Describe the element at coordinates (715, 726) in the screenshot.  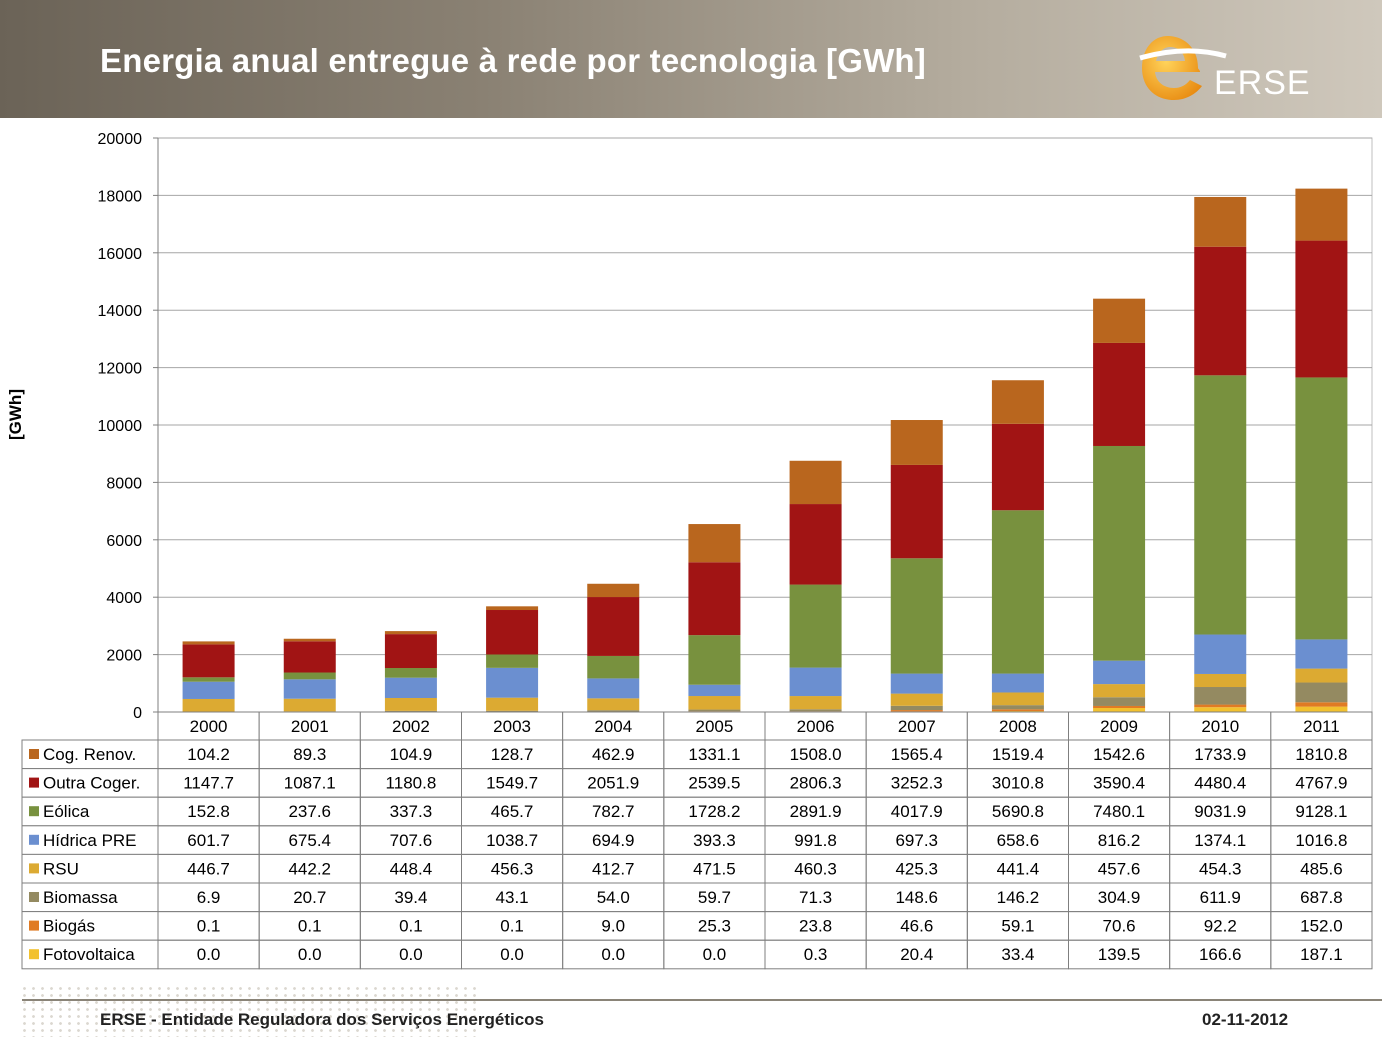
I see `x-category-label: 2005` at that location.